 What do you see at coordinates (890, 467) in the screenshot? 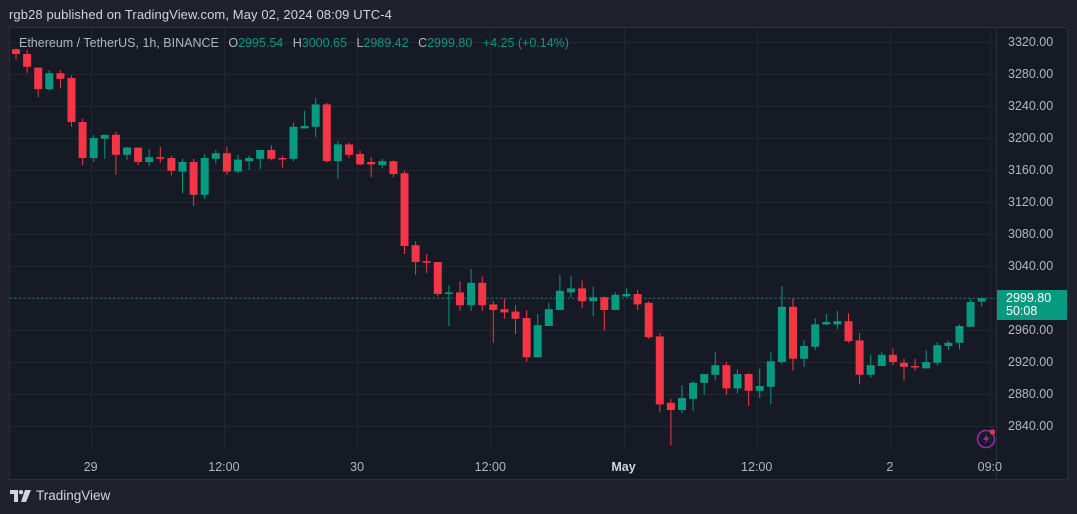
I see `time-tick-label: 2` at bounding box center [890, 467].